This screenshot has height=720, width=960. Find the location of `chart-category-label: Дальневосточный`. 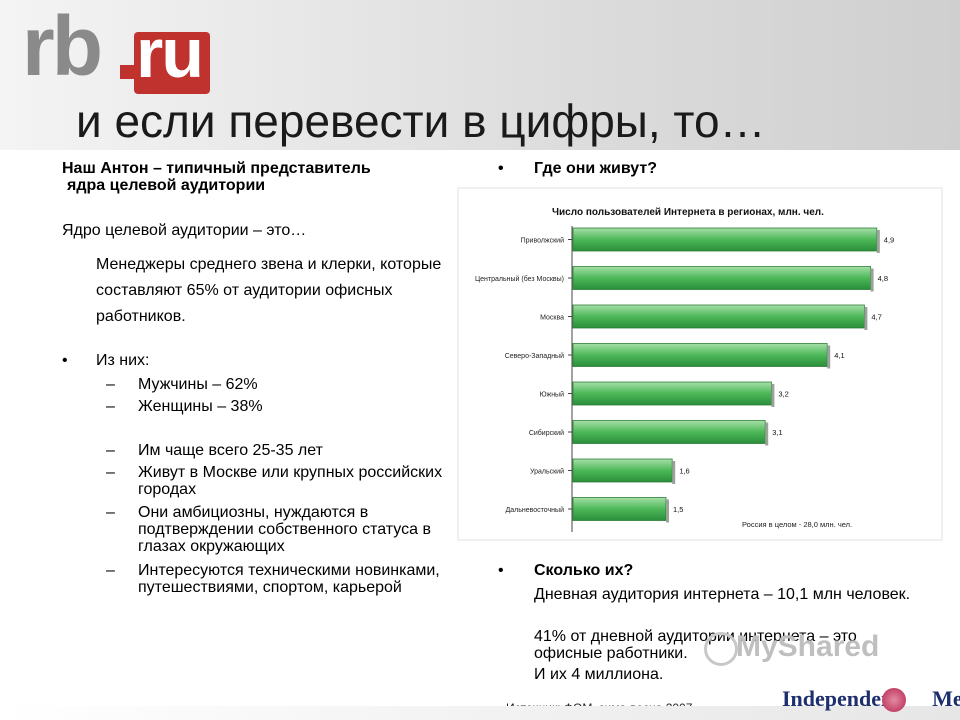

chart-category-label: Дальневосточный is located at coordinates (535, 510).